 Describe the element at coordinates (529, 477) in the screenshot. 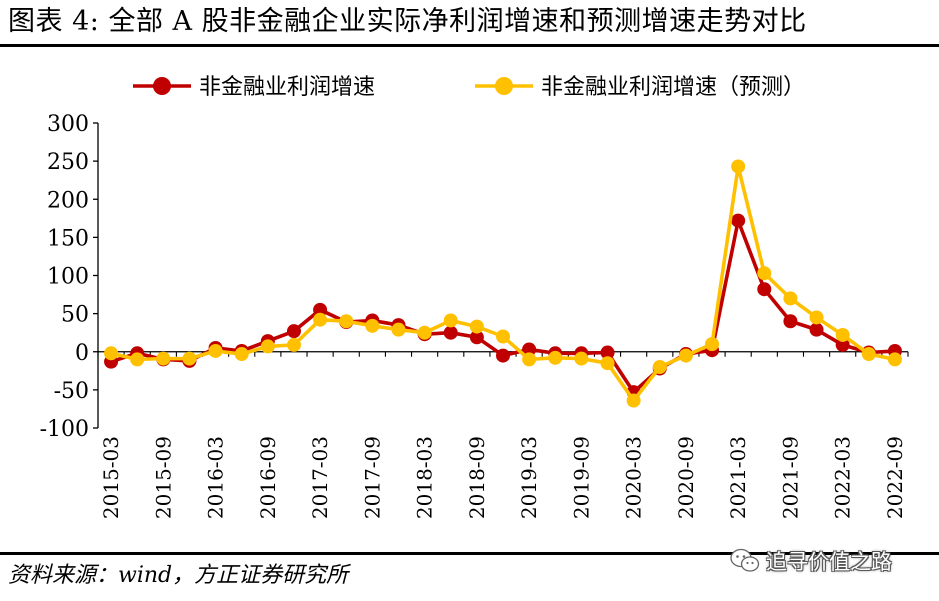

I see `x-tick-label: 2019-03` at that location.